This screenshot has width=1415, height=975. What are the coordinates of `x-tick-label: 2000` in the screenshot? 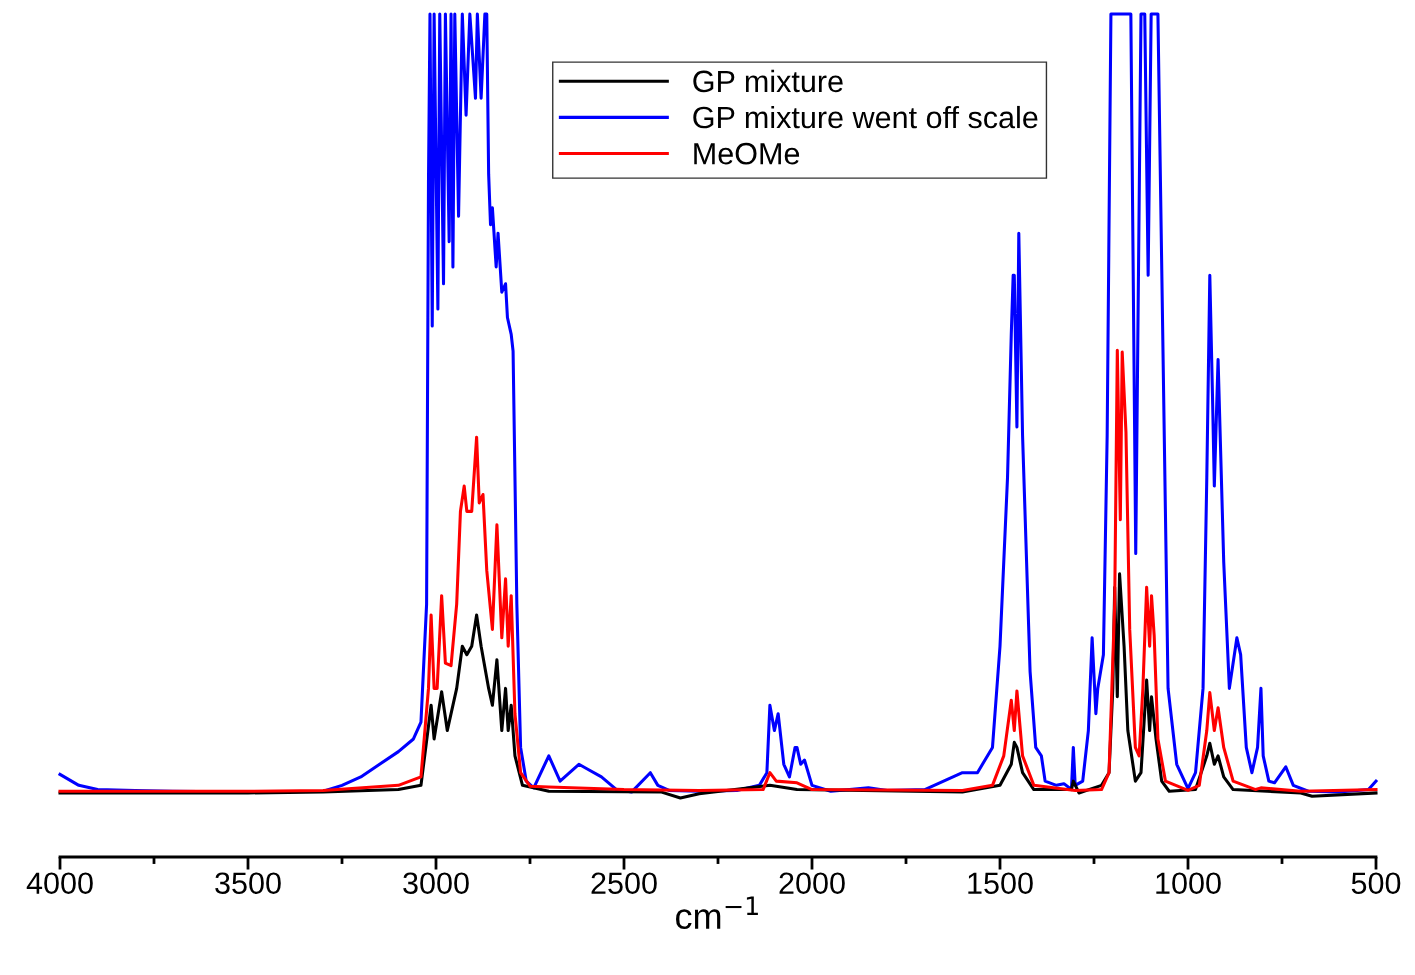 It's located at (812, 883).